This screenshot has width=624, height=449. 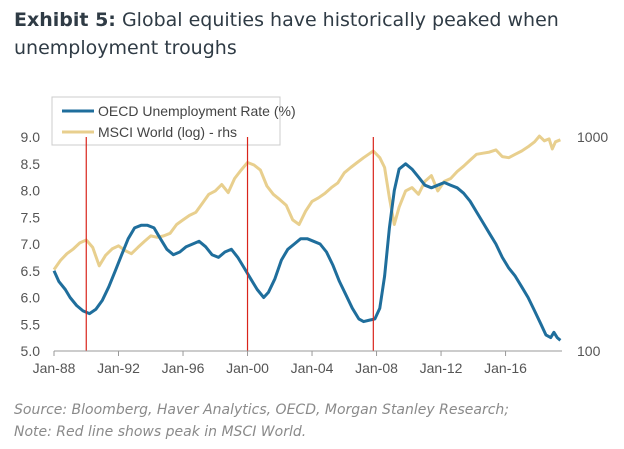 I want to click on y-left-tick-label: 7.5, so click(x=31, y=217).